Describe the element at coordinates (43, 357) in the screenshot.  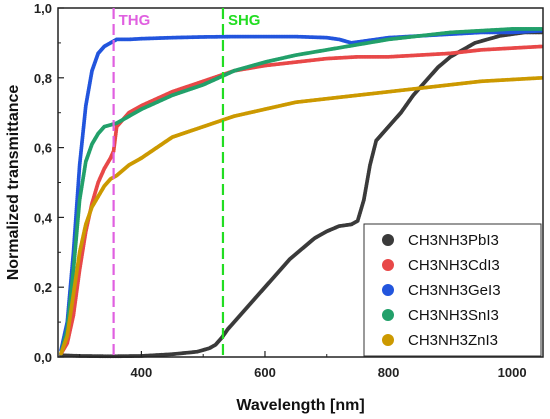
I see `y-tick-label: 0,0` at that location.